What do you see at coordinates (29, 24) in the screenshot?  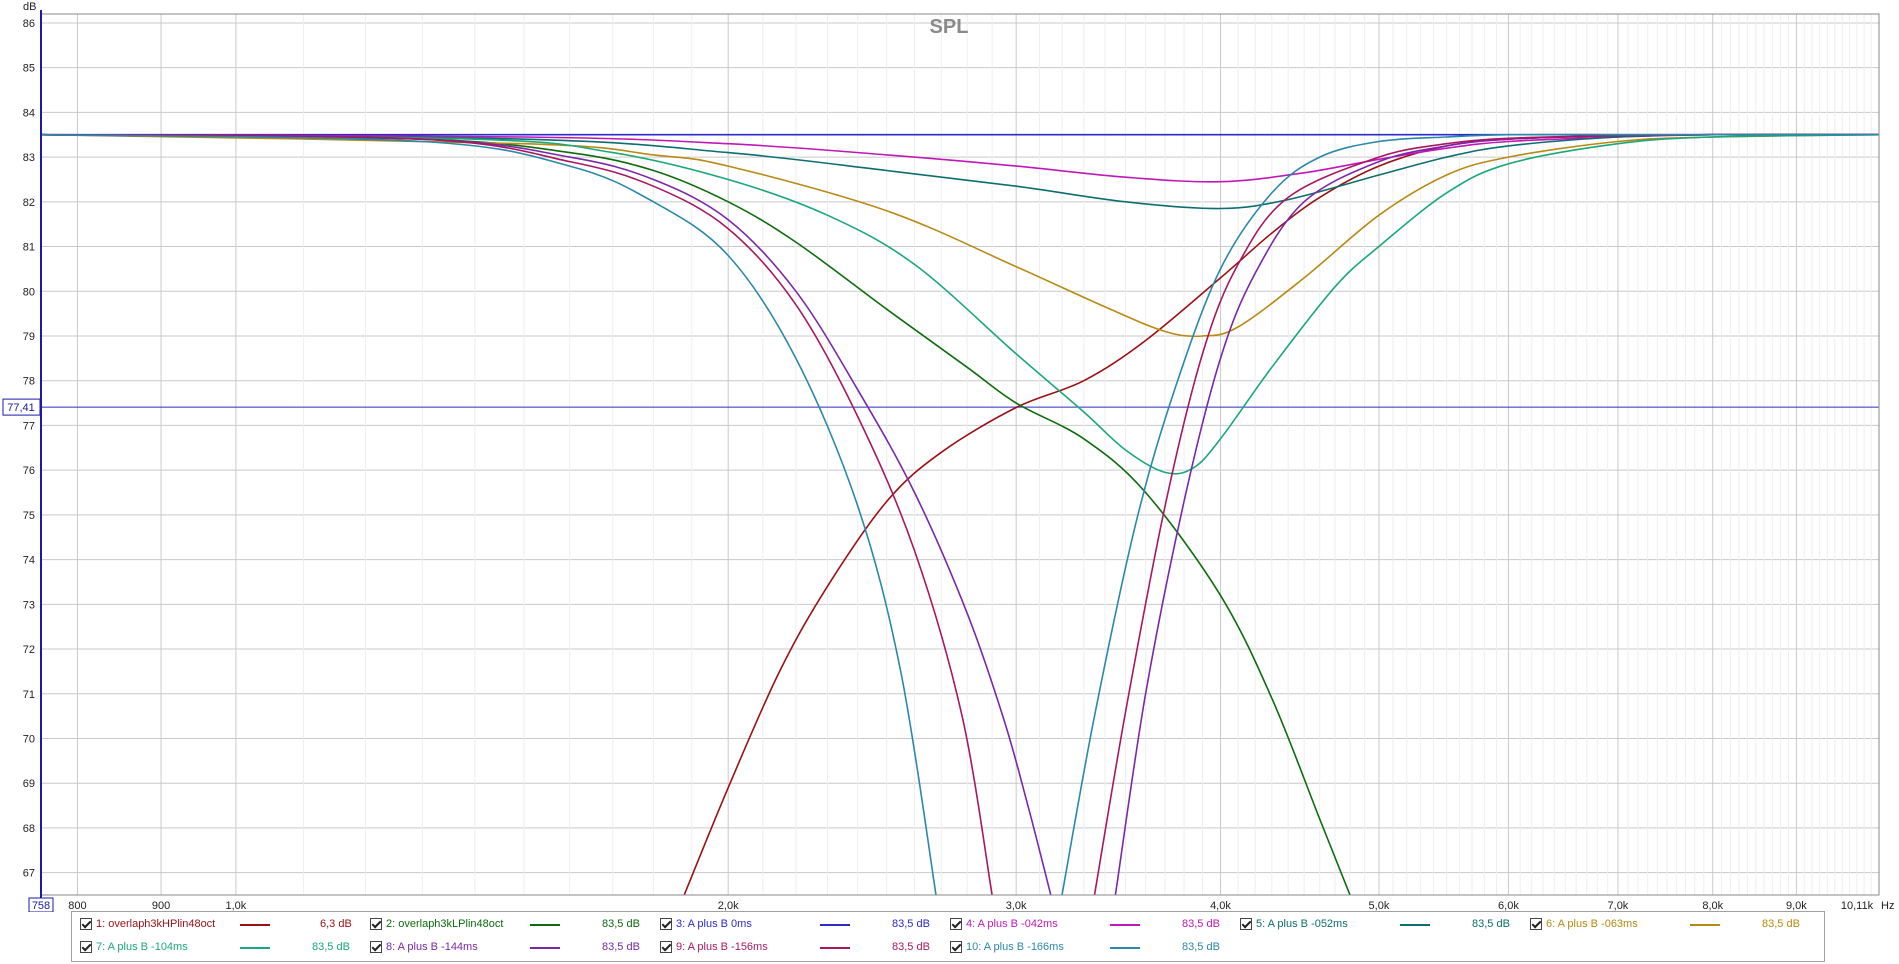 I see `y-tick-label: 86` at bounding box center [29, 24].